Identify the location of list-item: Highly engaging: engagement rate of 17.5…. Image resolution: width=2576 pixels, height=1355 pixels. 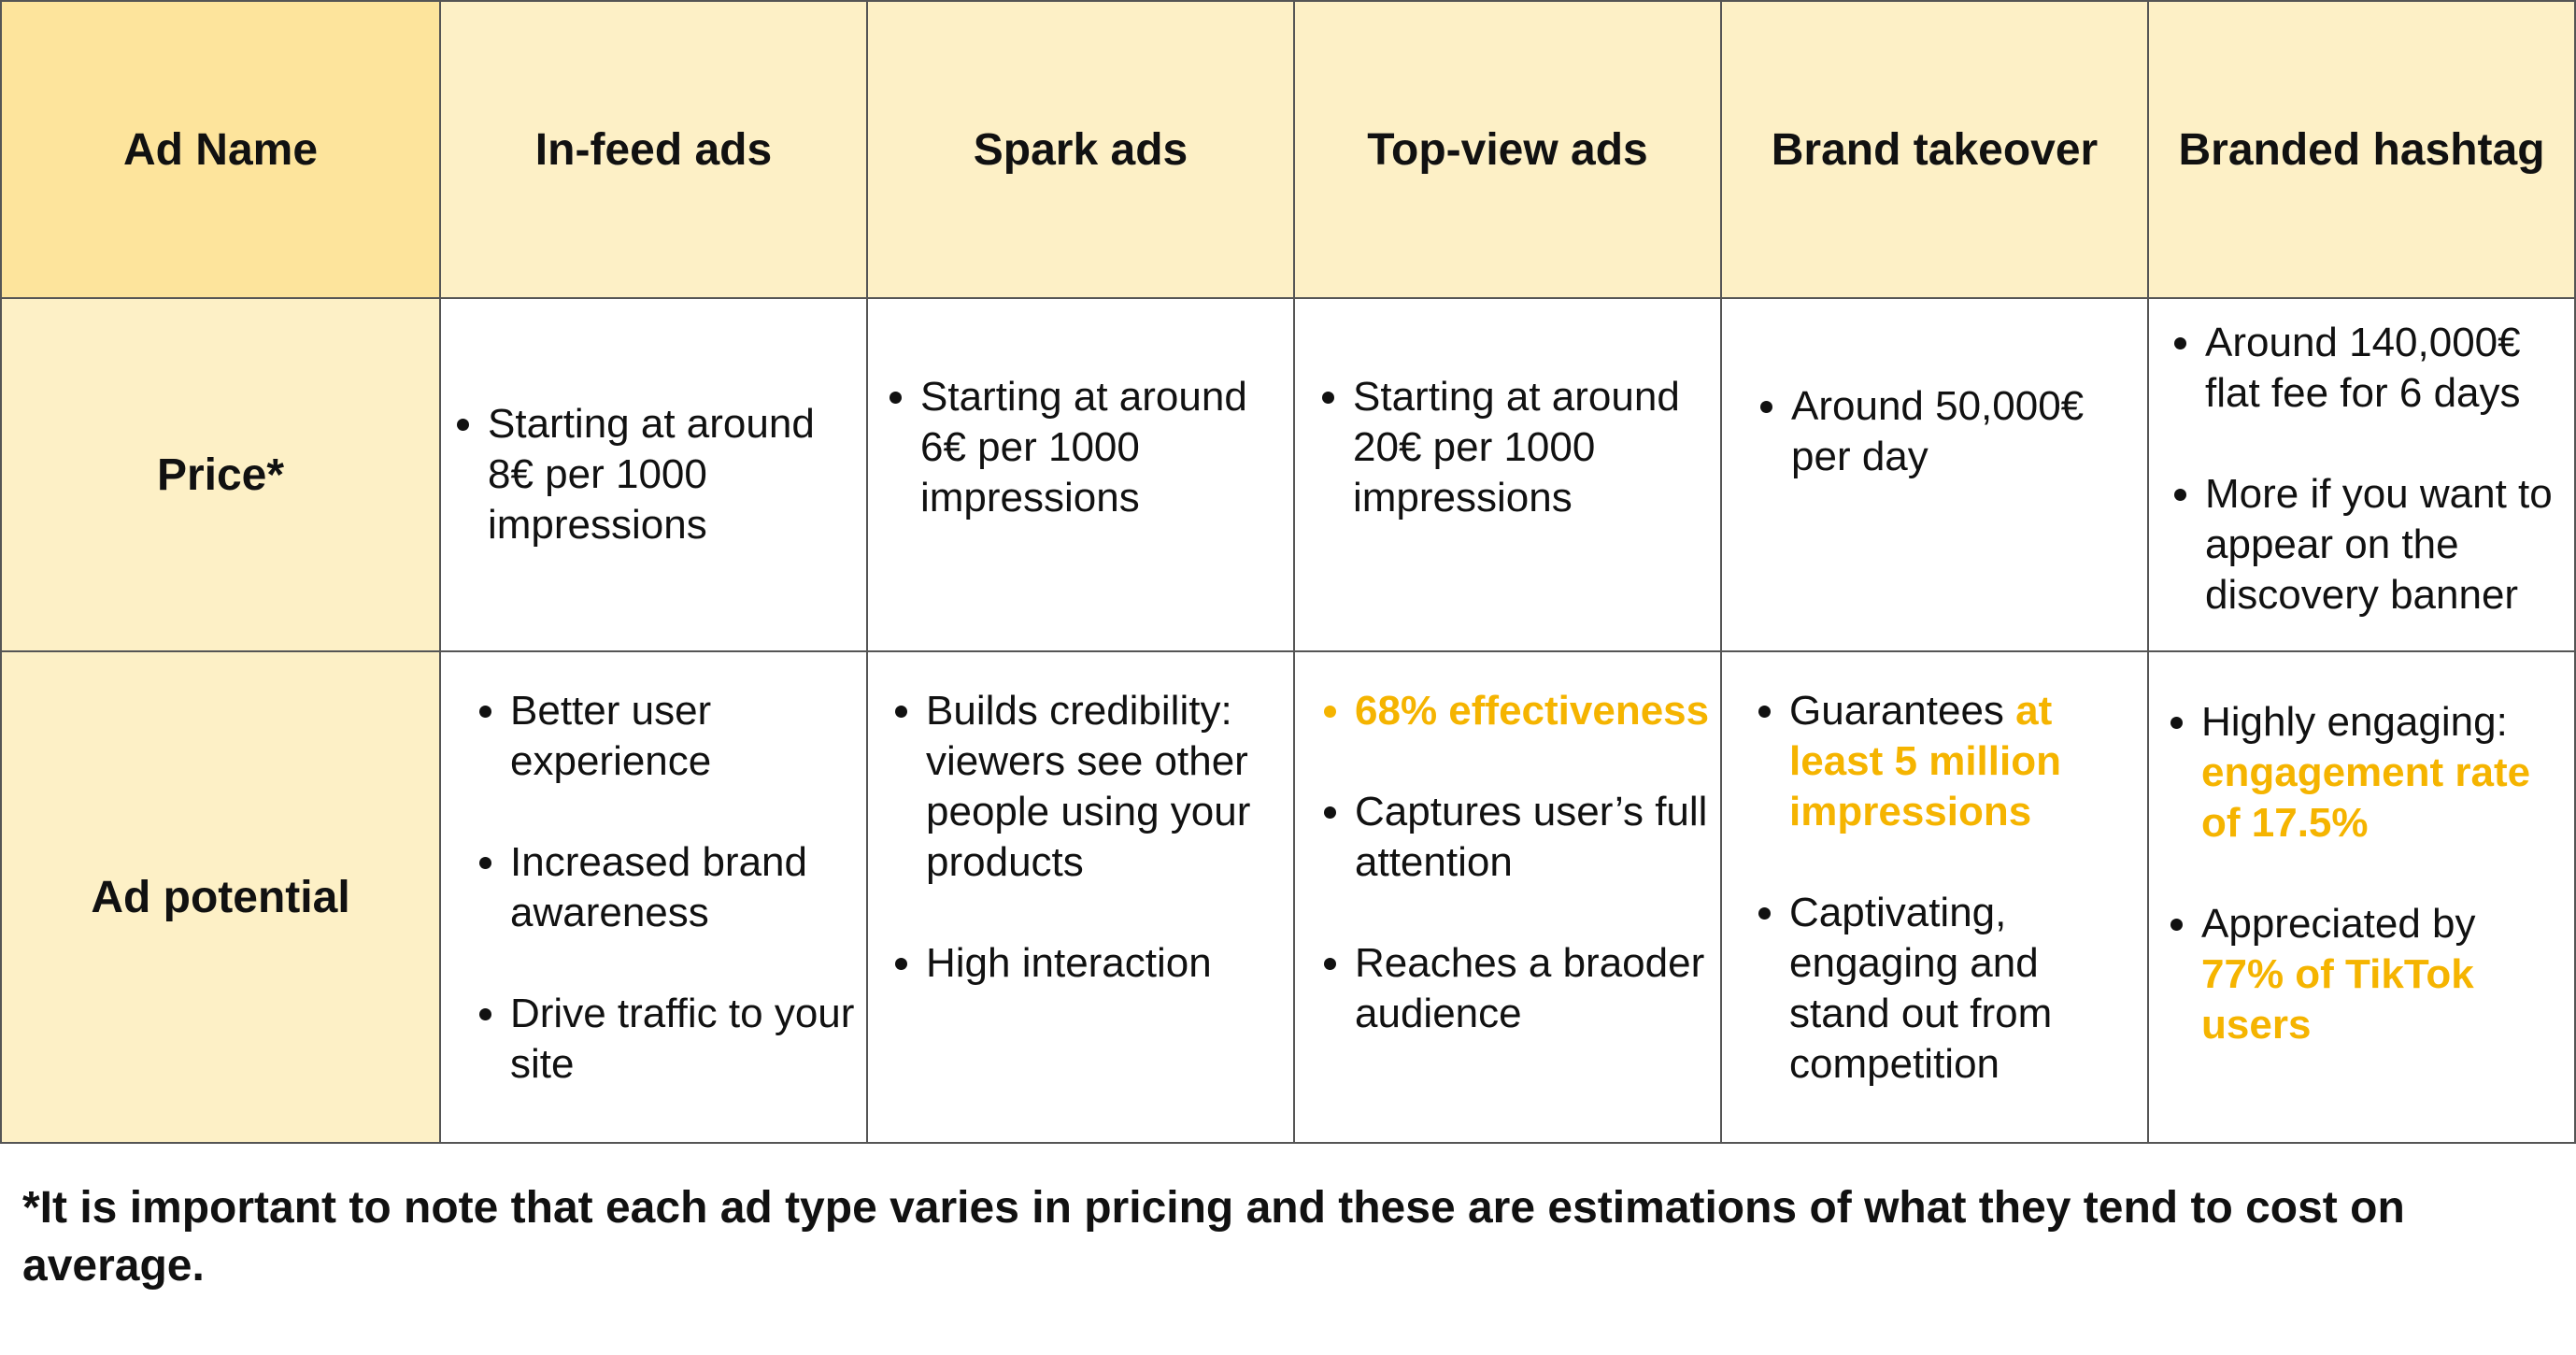
(2384, 773).